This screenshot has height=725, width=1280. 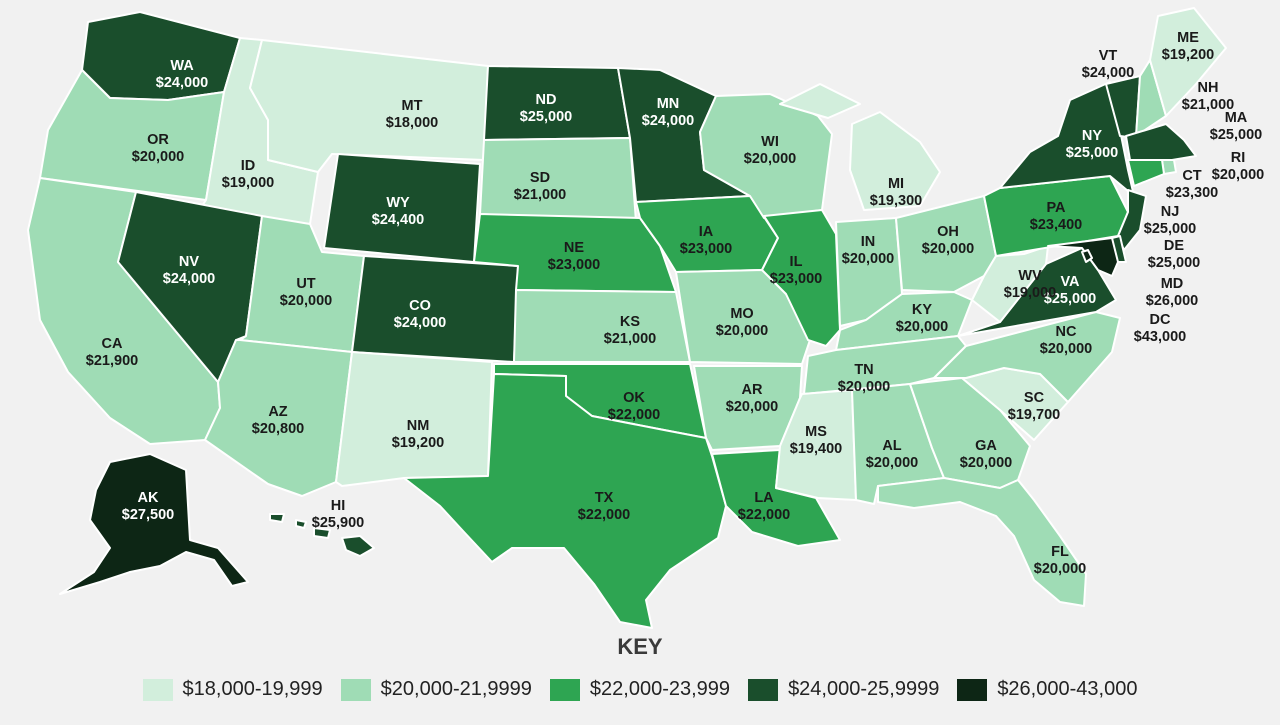 I want to click on state-label-GA: GA $20,000, so click(x=986, y=454).